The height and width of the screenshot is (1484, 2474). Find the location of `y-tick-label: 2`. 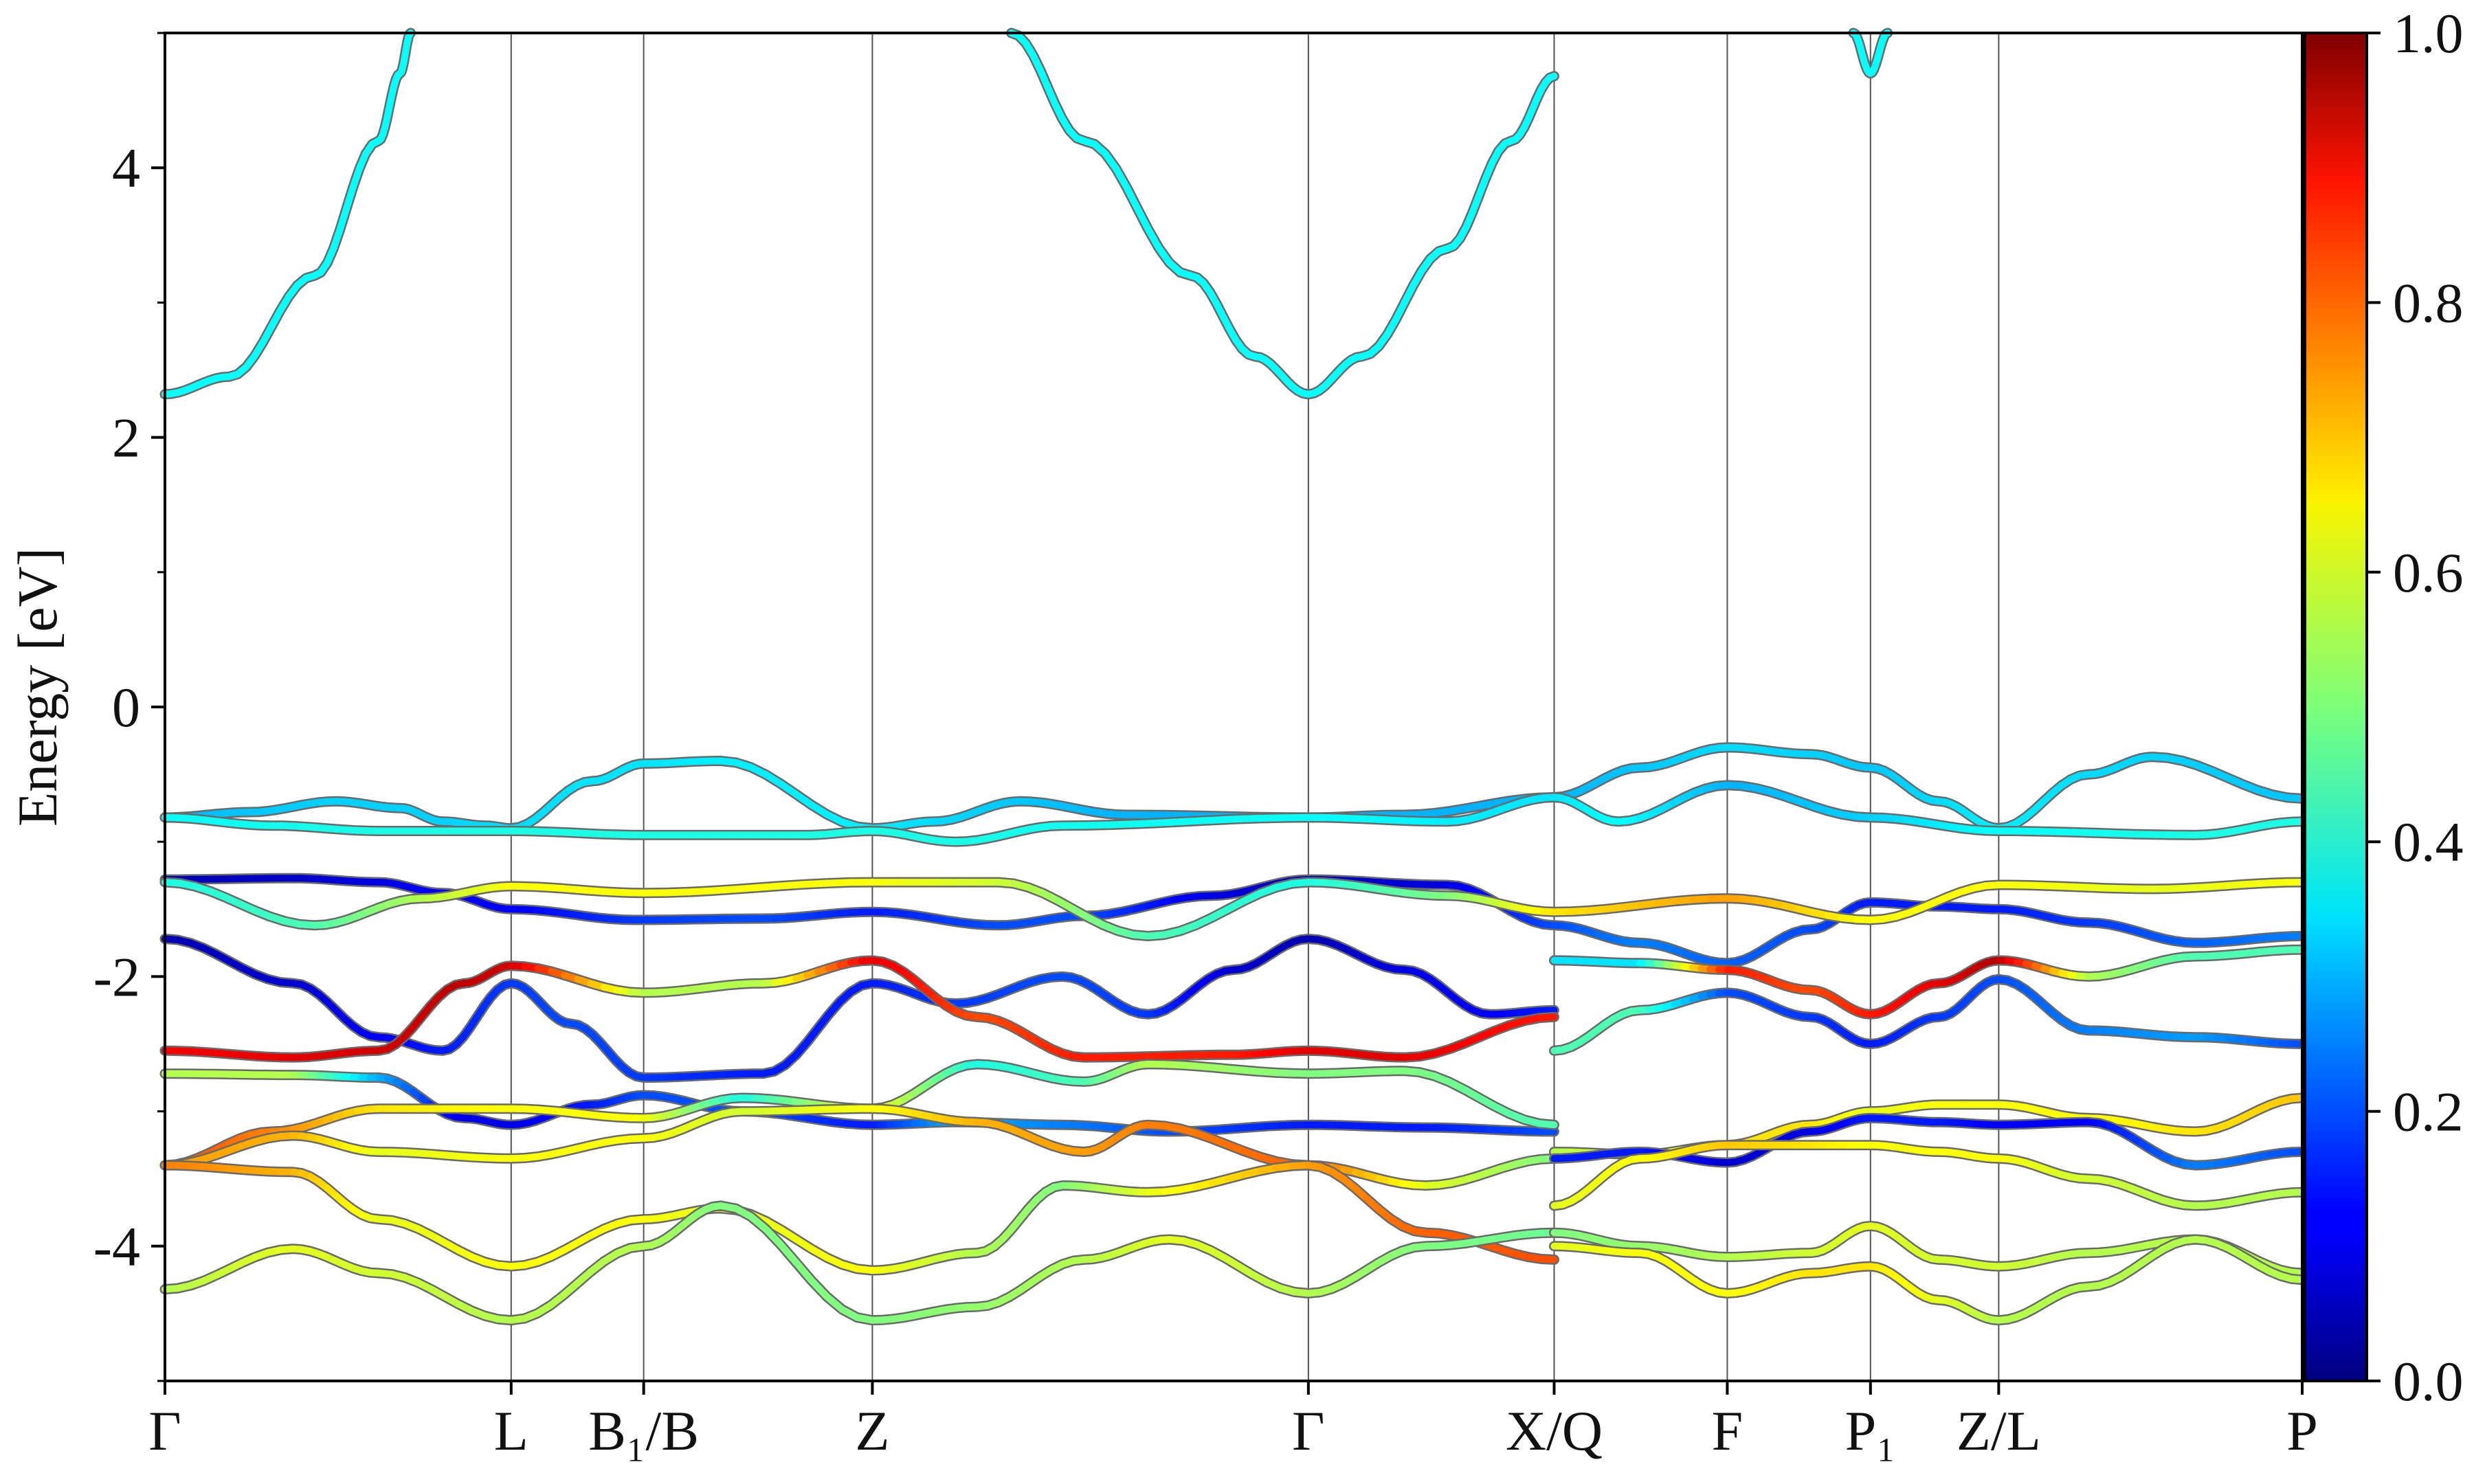

y-tick-label: 2 is located at coordinates (126, 438).